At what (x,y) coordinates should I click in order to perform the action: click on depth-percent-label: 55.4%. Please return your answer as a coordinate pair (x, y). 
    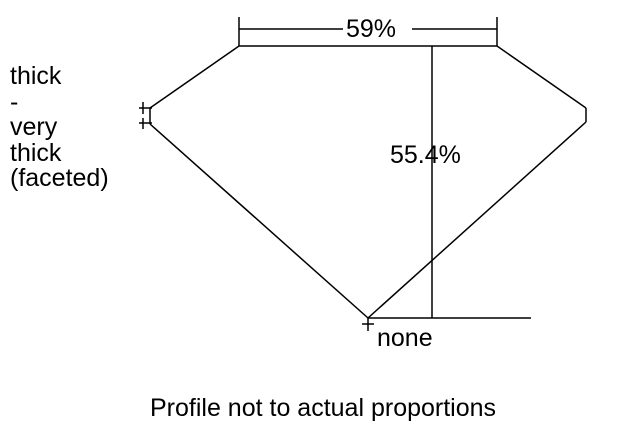
    Looking at the image, I should click on (425, 155).